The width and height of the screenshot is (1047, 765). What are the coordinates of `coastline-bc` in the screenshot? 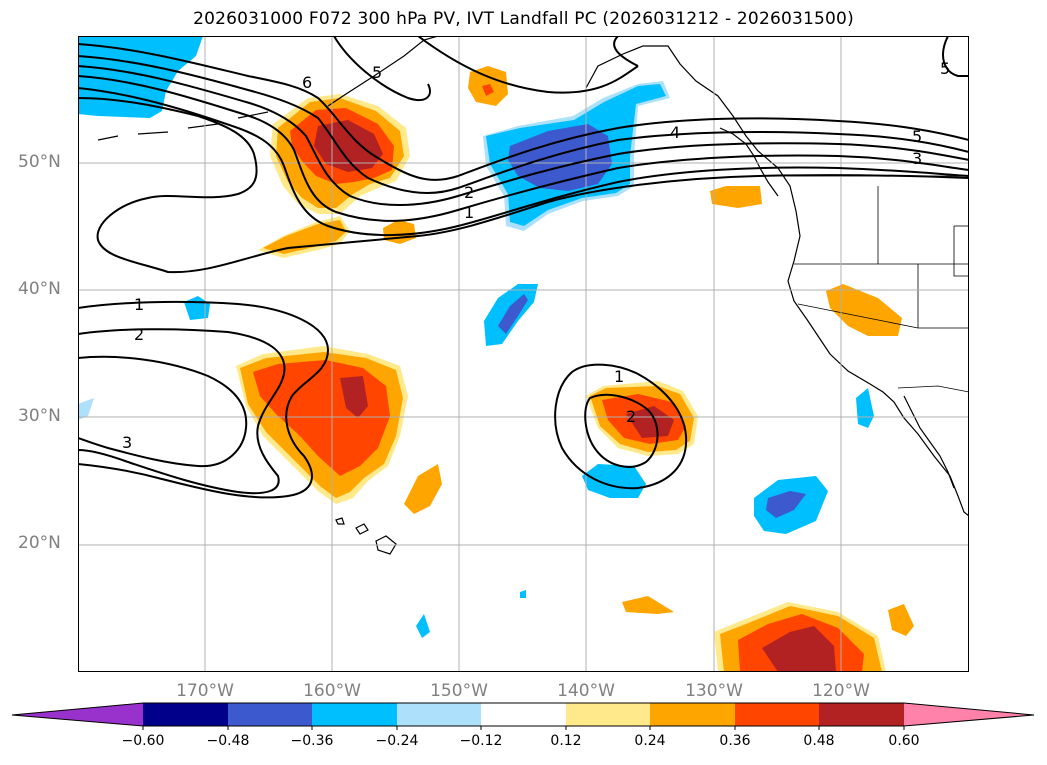 It's located at (749, 162).